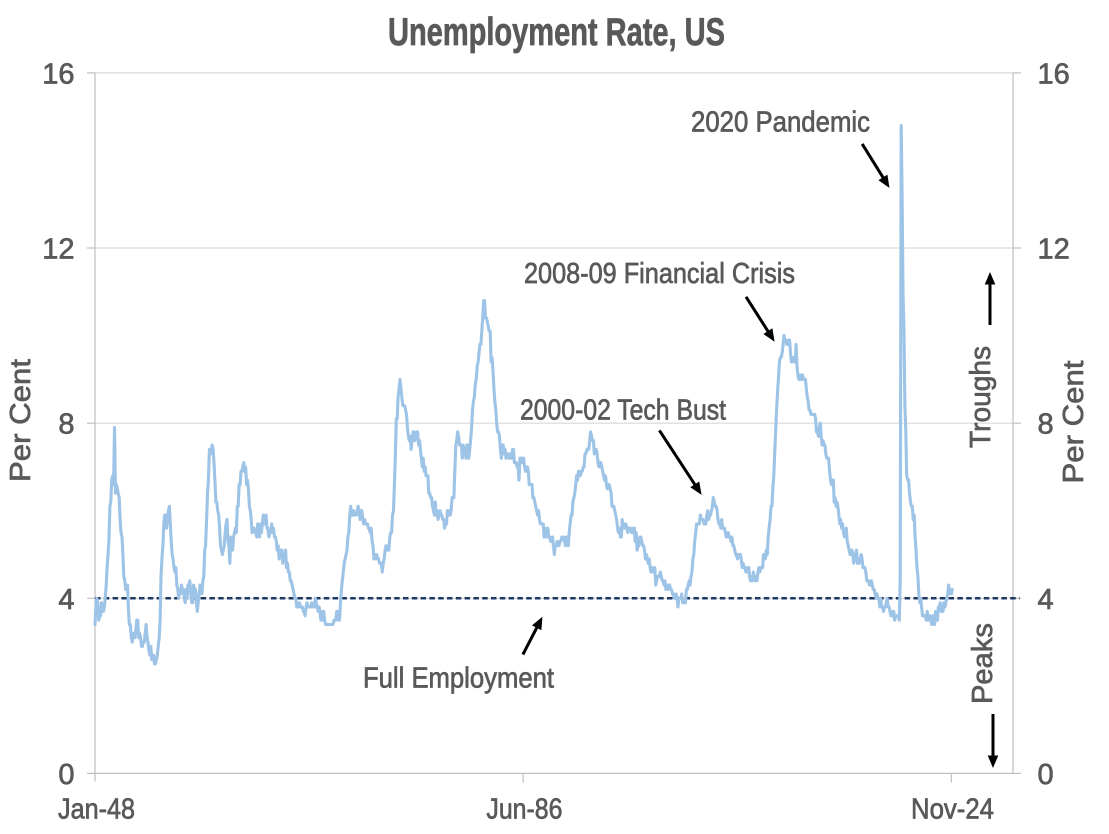 The width and height of the screenshot is (1109, 834). I want to click on svg-text: Peaks, so click(983, 663).